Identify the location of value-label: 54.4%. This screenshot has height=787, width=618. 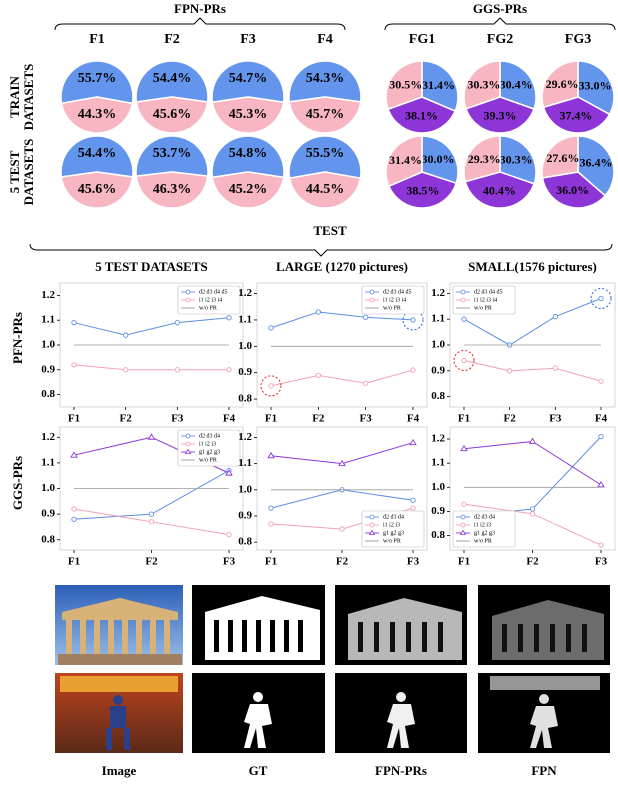
(172, 78).